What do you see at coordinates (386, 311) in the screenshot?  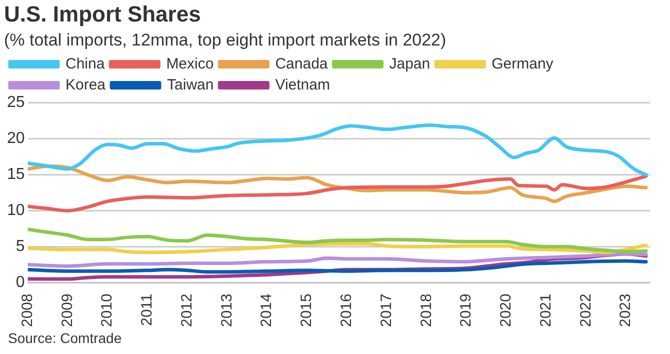 I see `x-tick-label: 2017` at bounding box center [386, 311].